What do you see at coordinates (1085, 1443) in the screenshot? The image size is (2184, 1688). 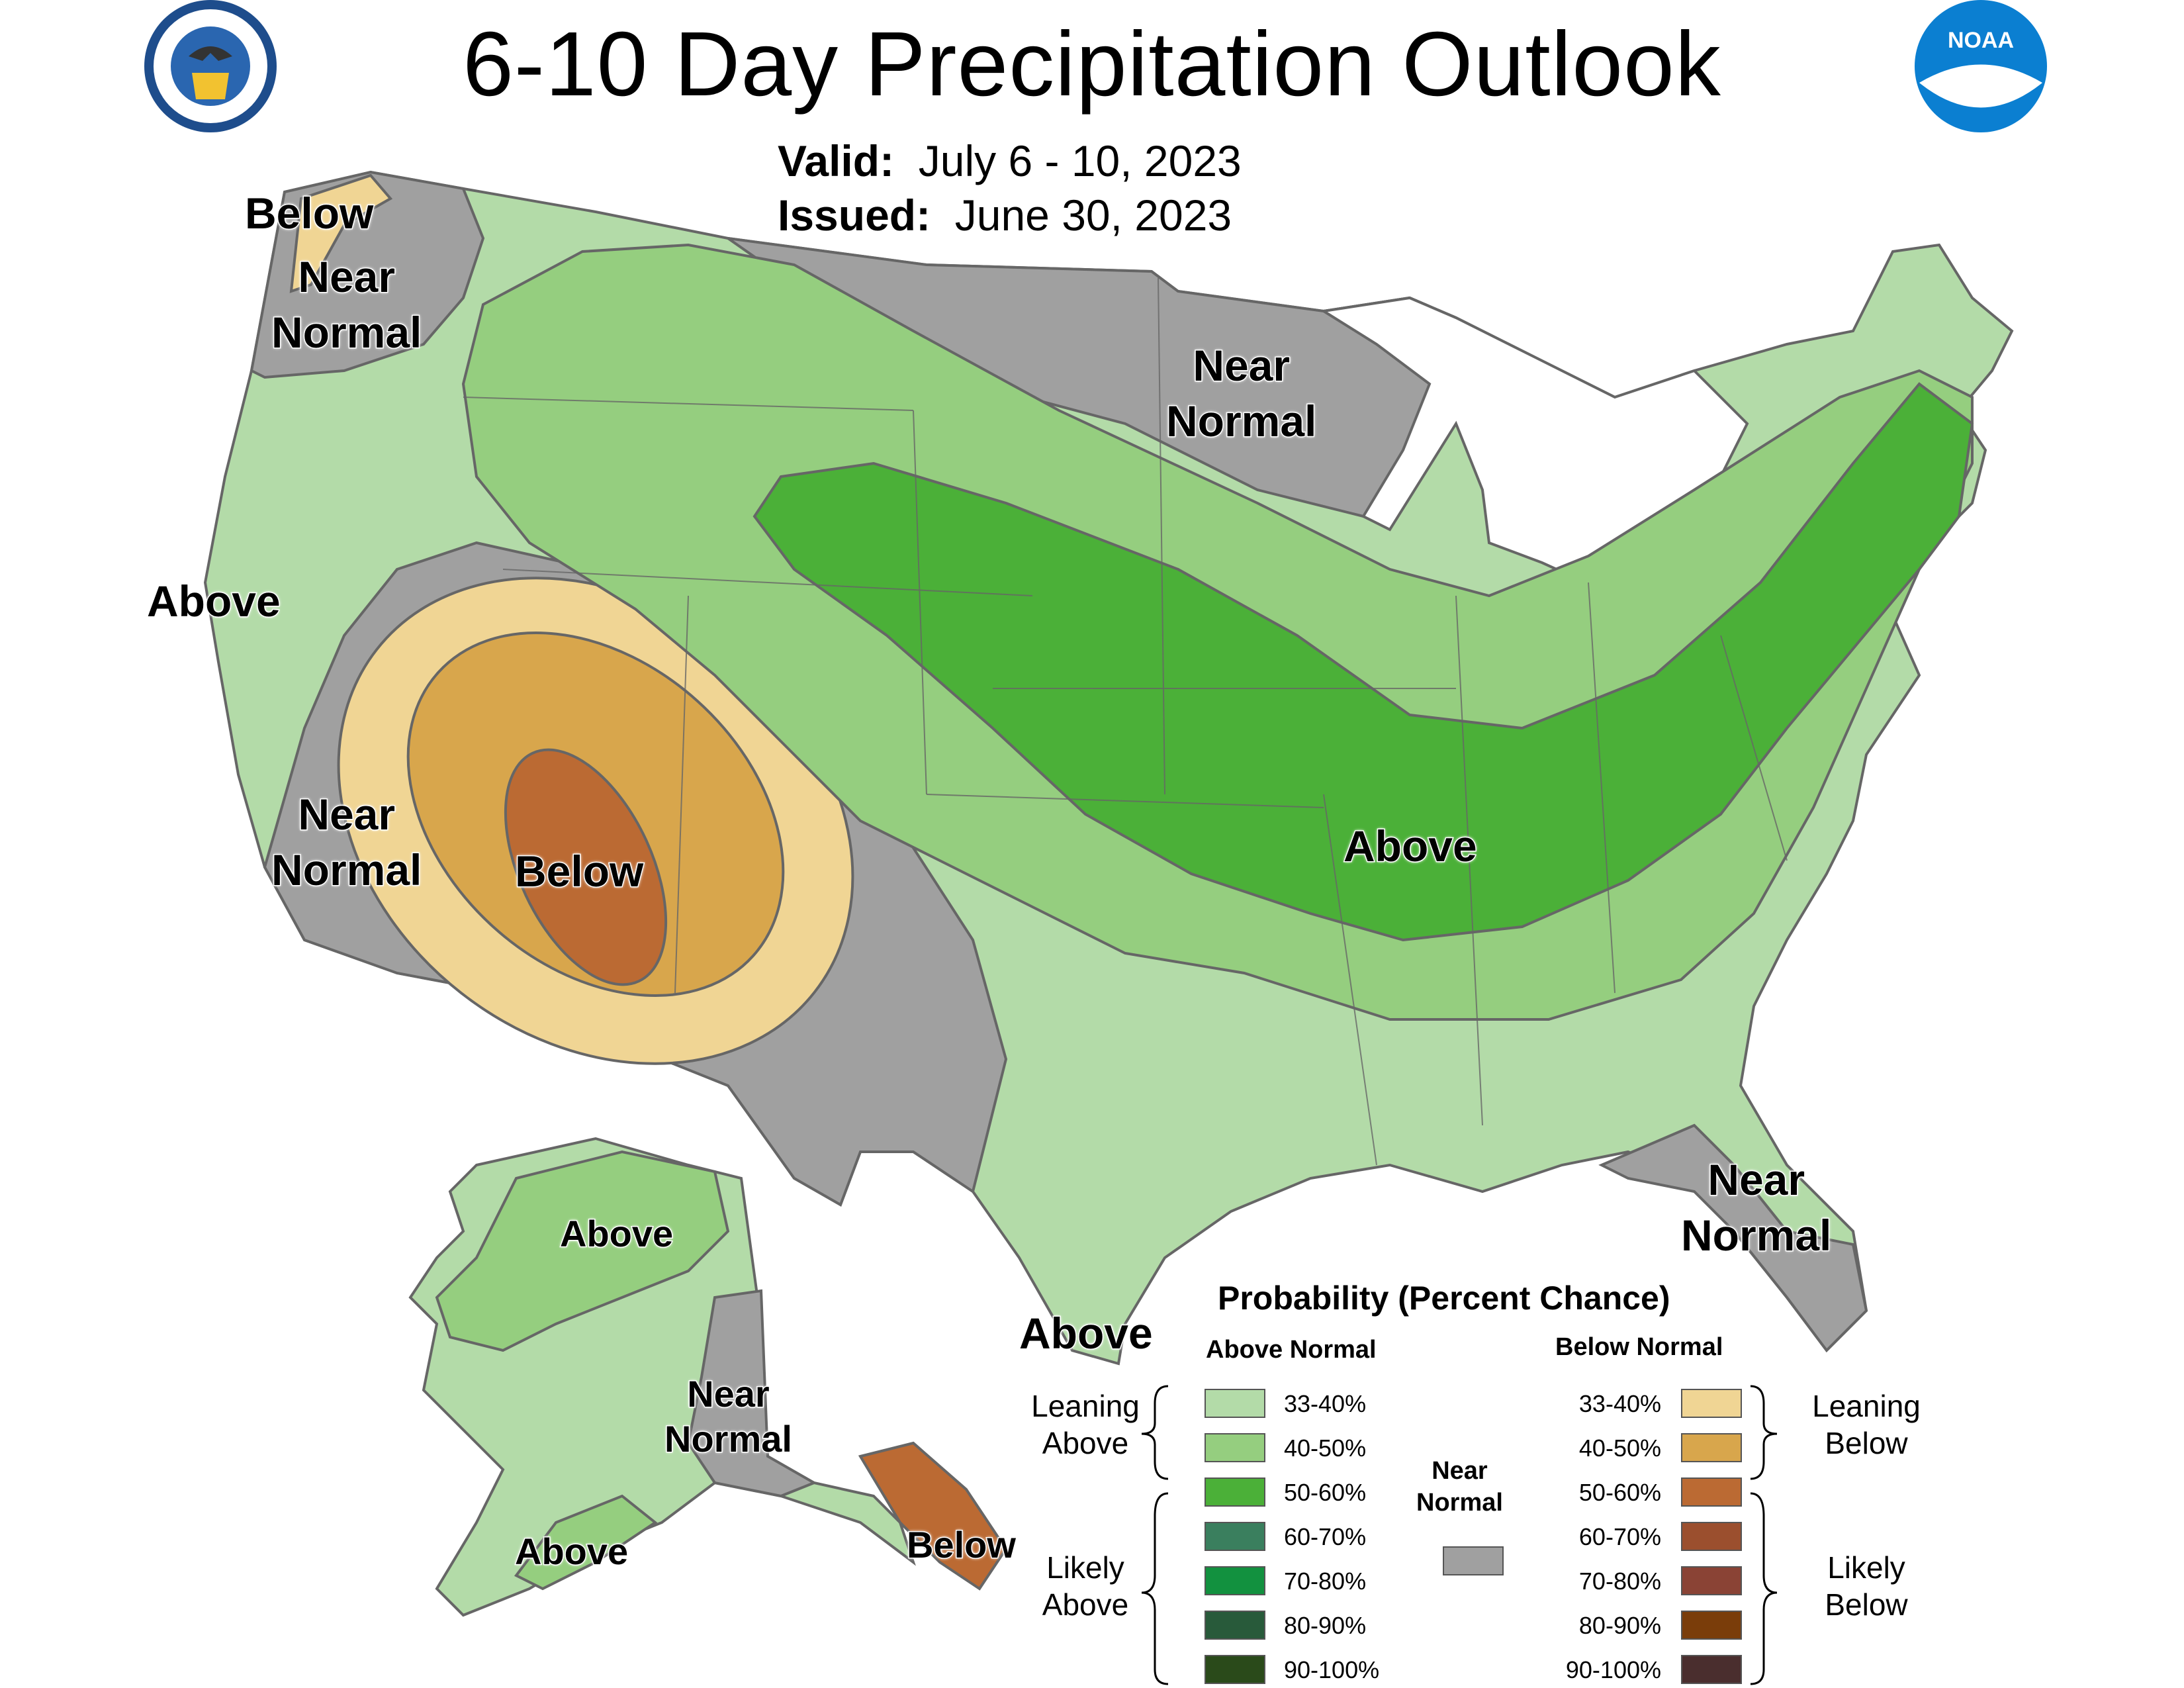 I see `legend-leaning-above-line2: Above` at bounding box center [1085, 1443].